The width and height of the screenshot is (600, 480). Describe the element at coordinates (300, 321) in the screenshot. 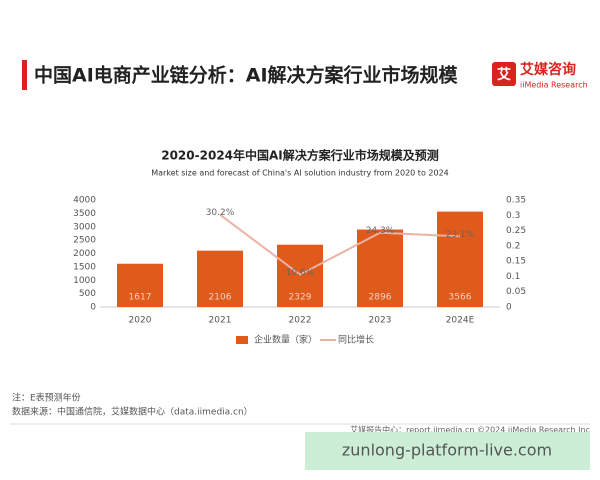

I see `x-tick-label: 2022` at that location.